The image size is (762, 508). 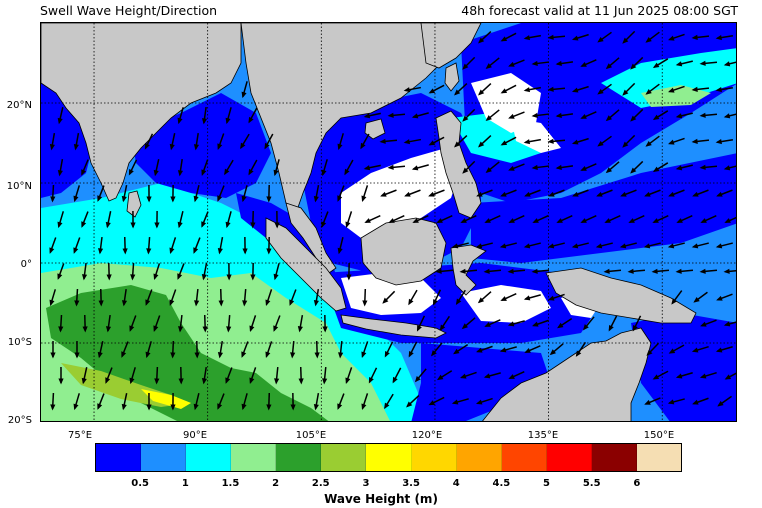 What do you see at coordinates (603, 208) in the screenshot?
I see `western-pacific-blue-zone` at bounding box center [603, 208].